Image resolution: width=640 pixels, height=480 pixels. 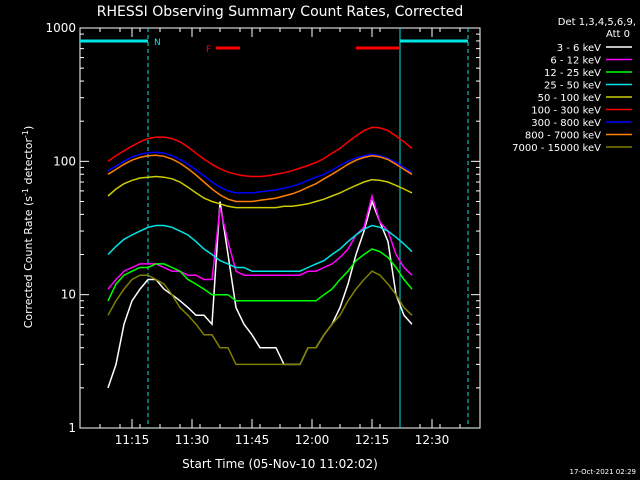 I want to click on series-line-50-100-kev, so click(x=260, y=192).